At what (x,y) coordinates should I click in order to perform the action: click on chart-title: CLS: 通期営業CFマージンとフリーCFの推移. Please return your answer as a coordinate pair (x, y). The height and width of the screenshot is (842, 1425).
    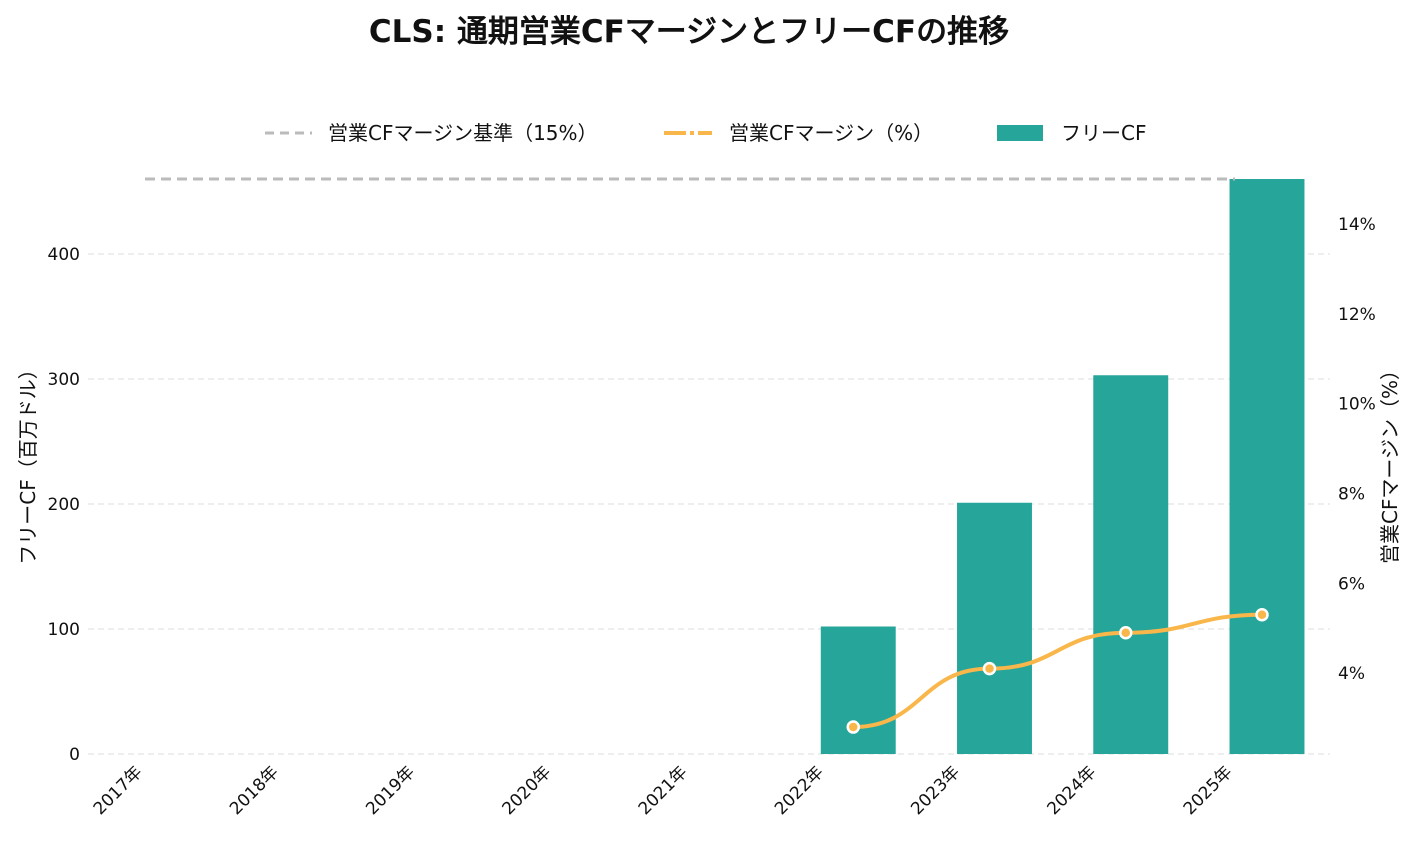
    Looking at the image, I should click on (689, 32).